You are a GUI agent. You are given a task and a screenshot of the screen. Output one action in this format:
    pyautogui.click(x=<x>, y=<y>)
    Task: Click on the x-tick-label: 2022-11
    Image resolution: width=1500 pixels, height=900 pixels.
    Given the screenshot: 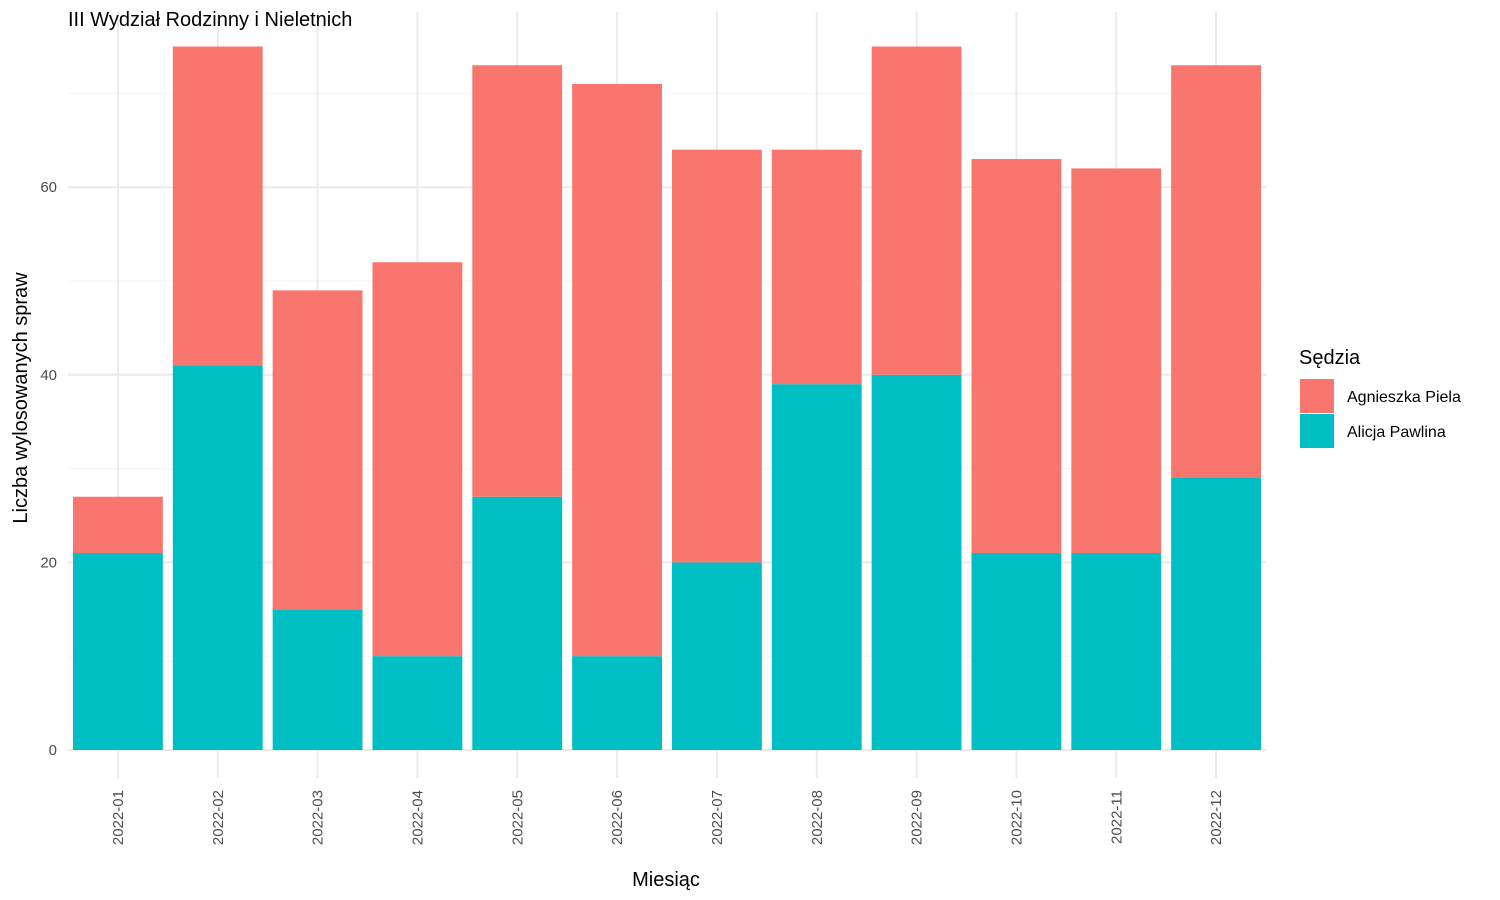 What is the action you would take?
    pyautogui.click(x=1116, y=817)
    